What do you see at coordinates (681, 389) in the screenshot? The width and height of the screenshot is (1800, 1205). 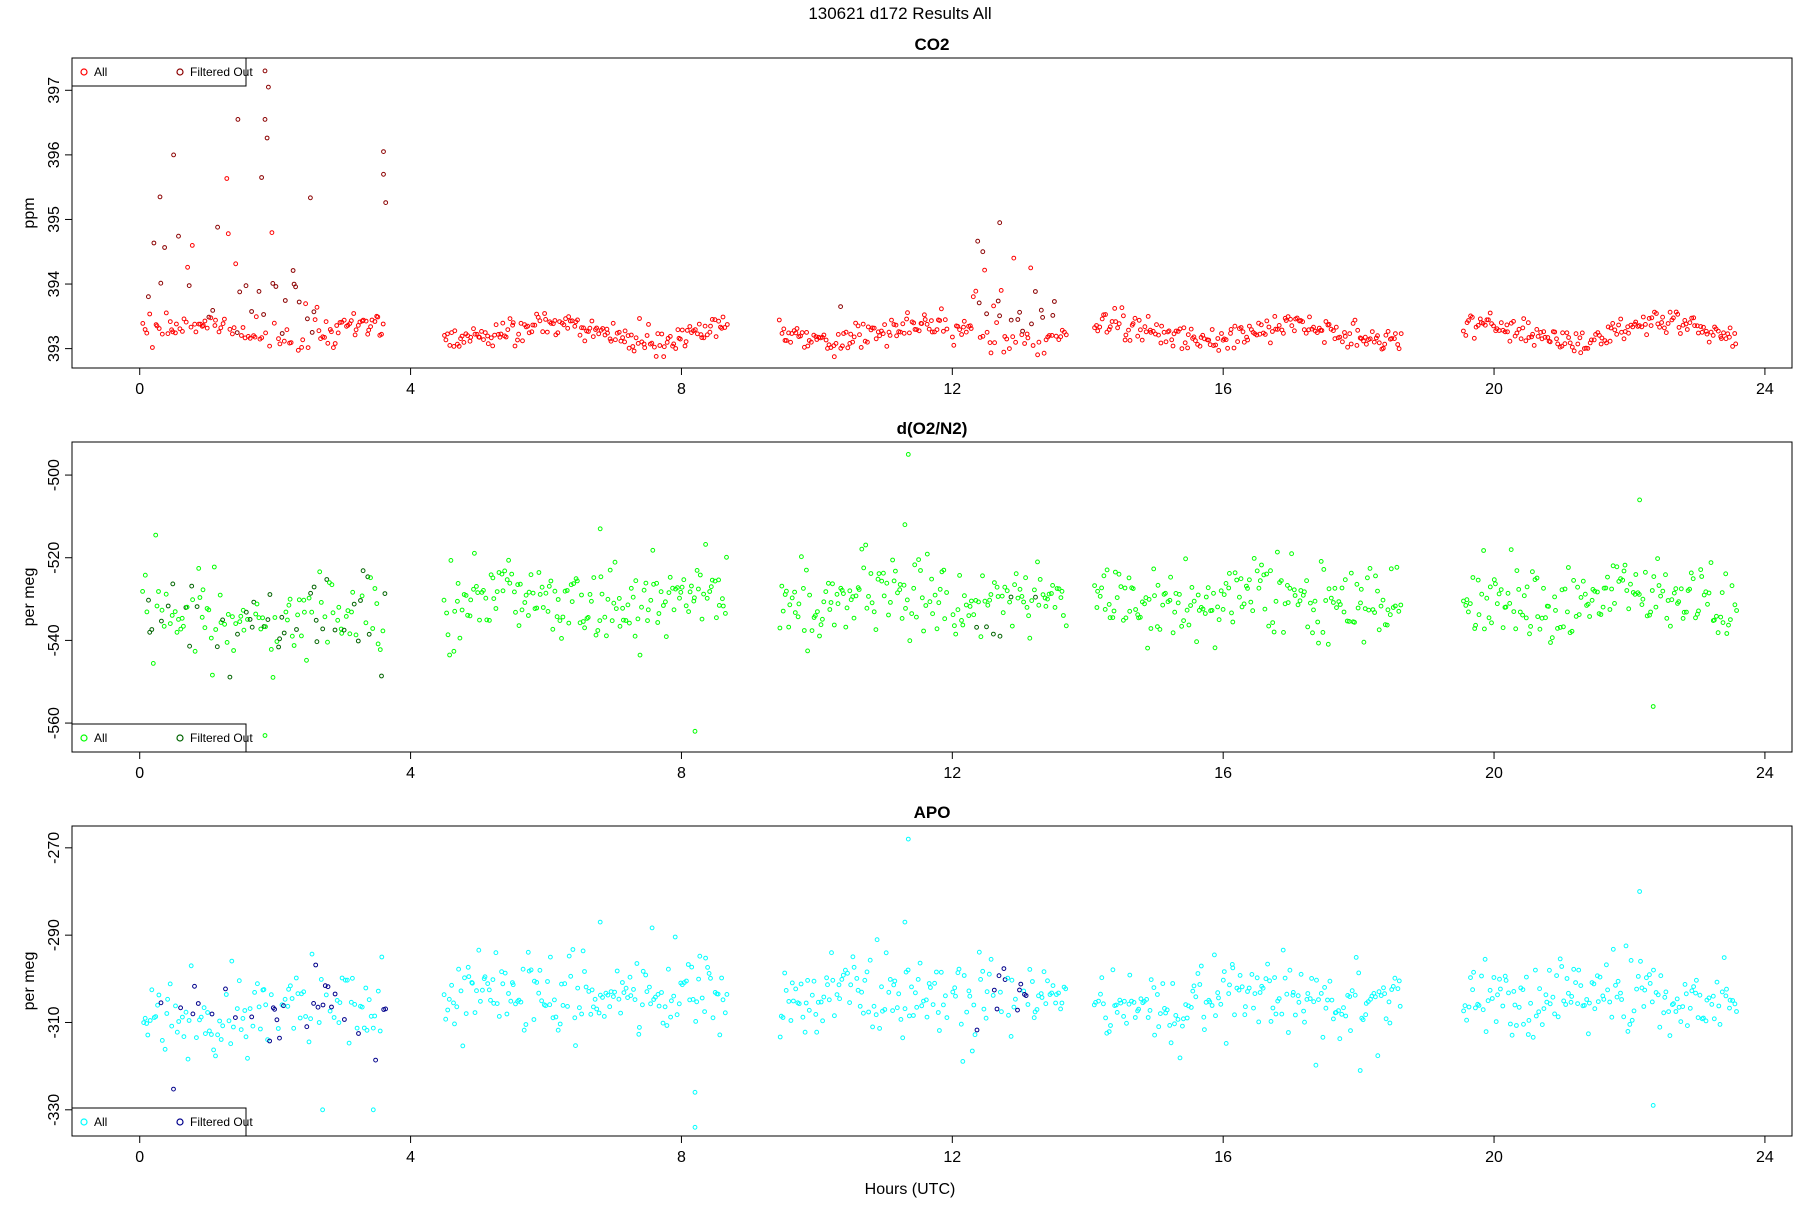 I see `x-tick-label: 8` at bounding box center [681, 389].